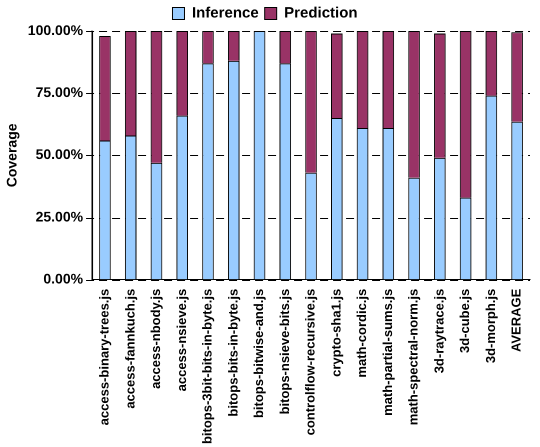 This screenshot has height=447, width=540. I want to click on x-tick-label: bitops-3bit-bits-in-byte.js, so click(207, 366).